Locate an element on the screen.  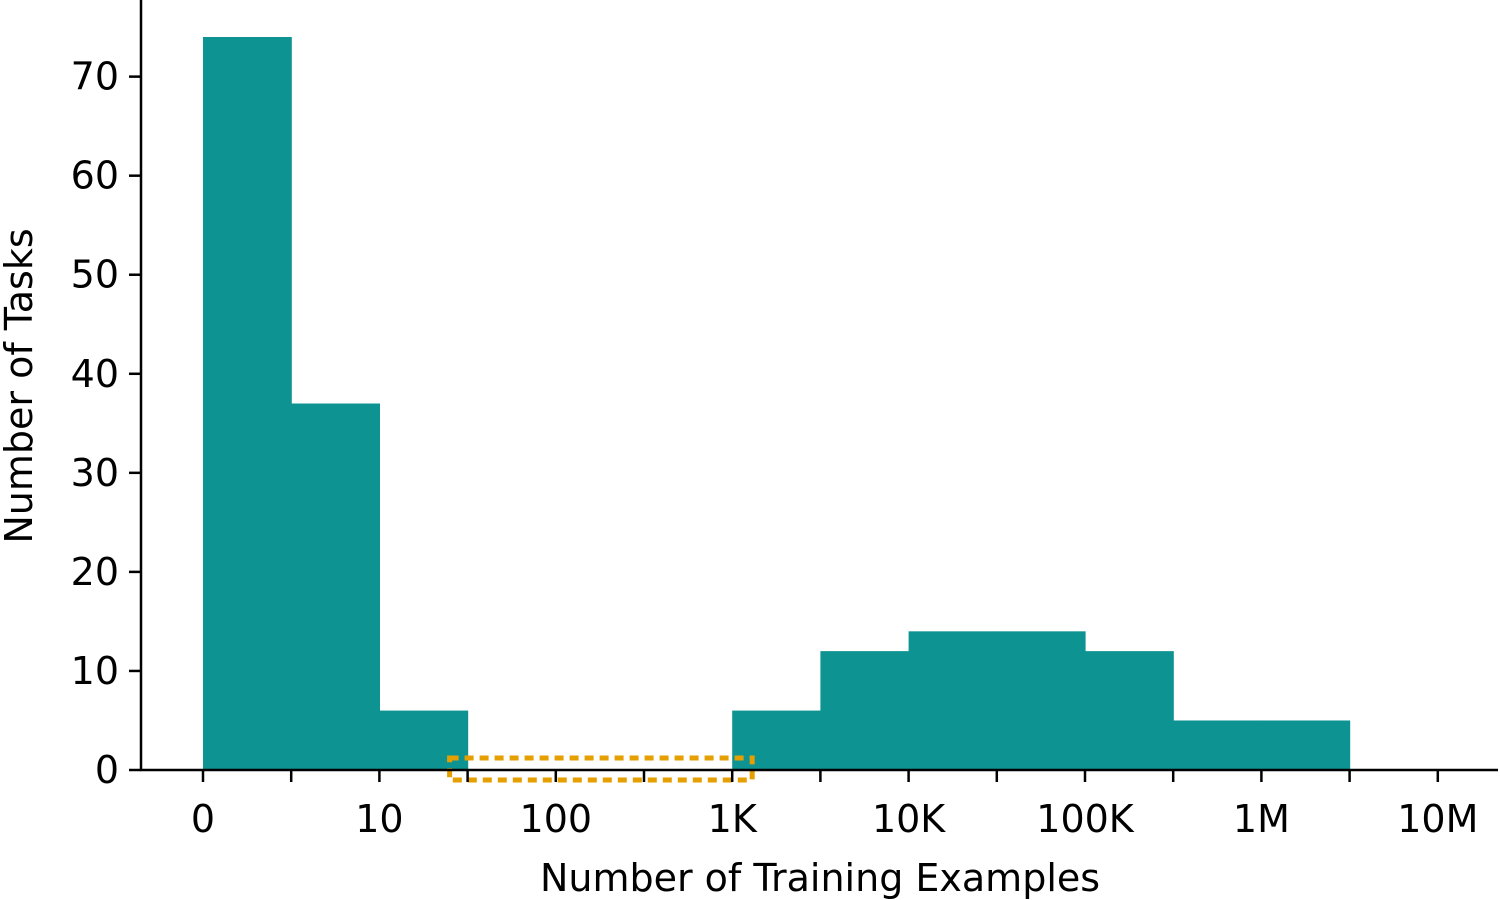
x-tick-label: 1K is located at coordinates (733, 819).